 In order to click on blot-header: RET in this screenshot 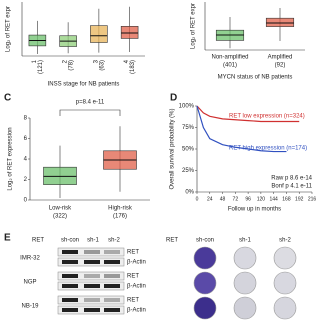, I will do `click(38, 241)`.